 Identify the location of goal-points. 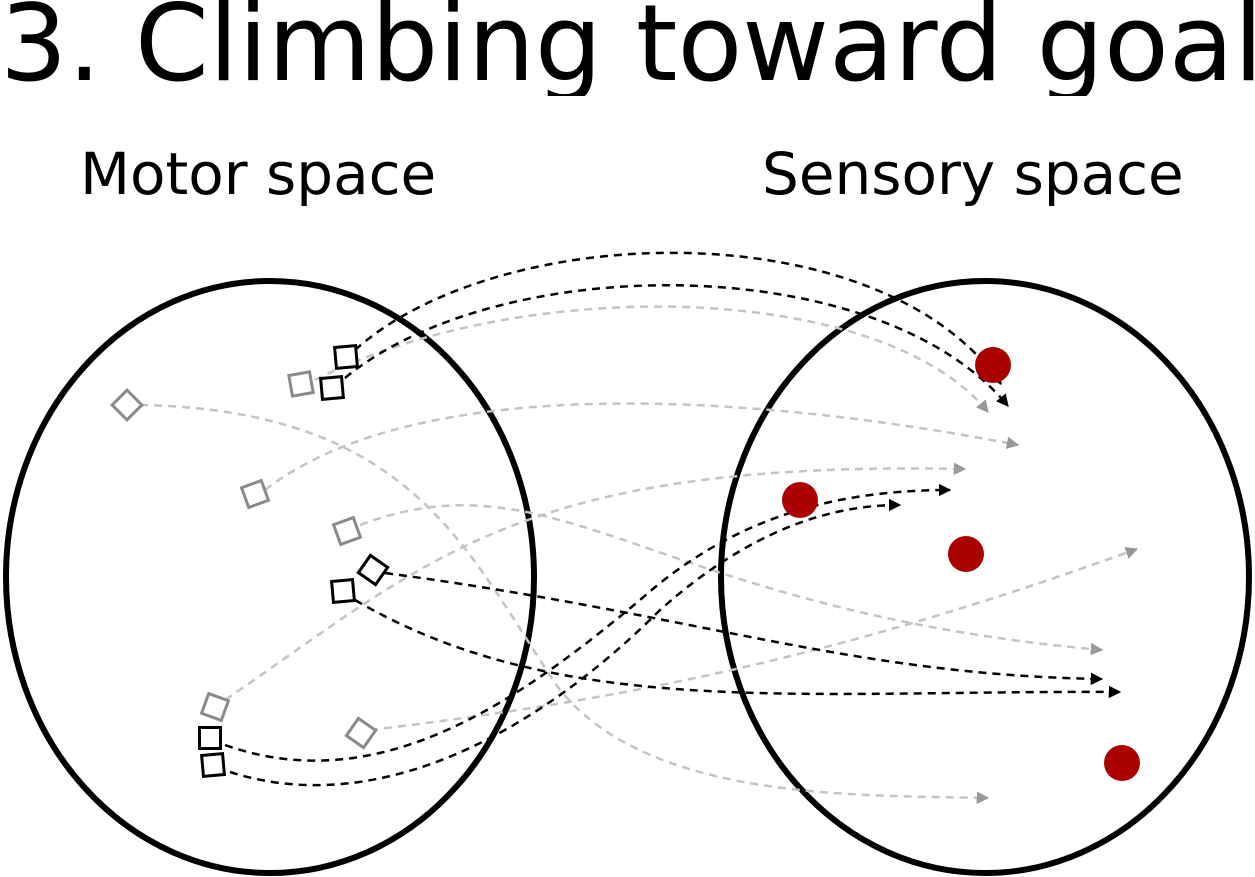
(961, 564).